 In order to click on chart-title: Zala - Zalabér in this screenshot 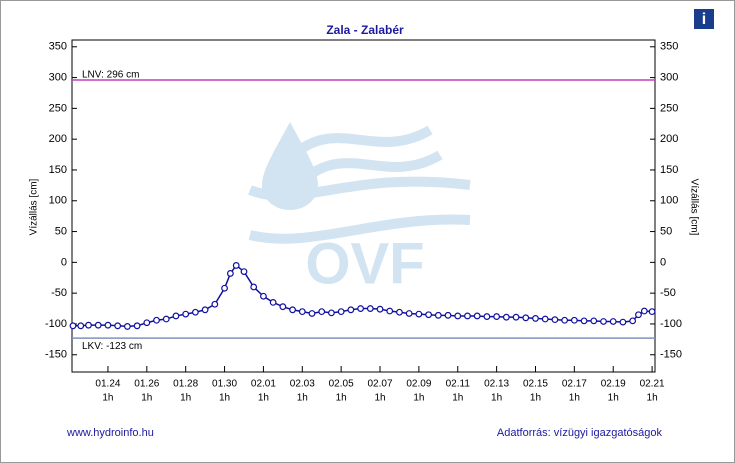, I will do `click(365, 30)`.